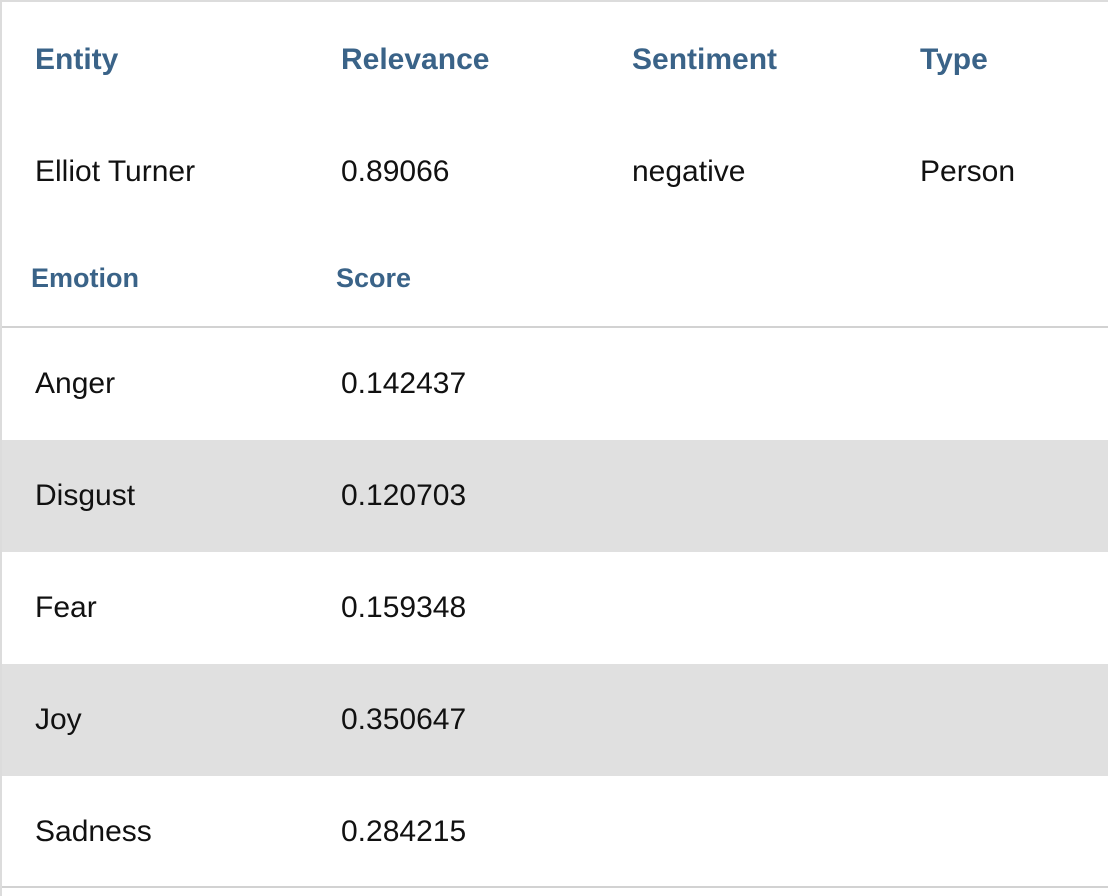 The image size is (1108, 896). I want to click on emotion-score: 0.159348, so click(404, 607).